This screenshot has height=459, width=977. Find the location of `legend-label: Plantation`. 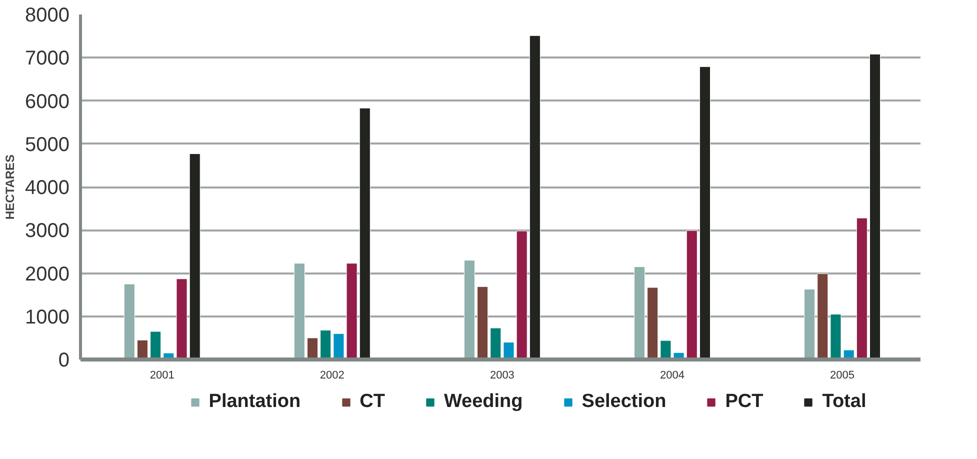

legend-label: Plantation is located at coordinates (254, 402).